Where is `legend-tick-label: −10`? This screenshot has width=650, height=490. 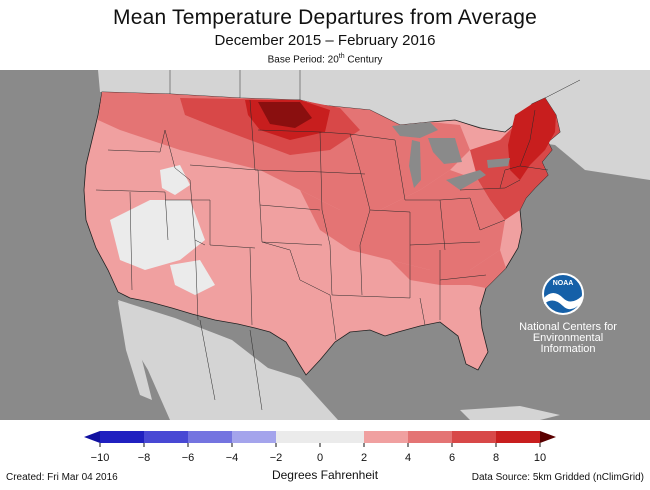
legend-tick-label: −10 is located at coordinates (100, 458).